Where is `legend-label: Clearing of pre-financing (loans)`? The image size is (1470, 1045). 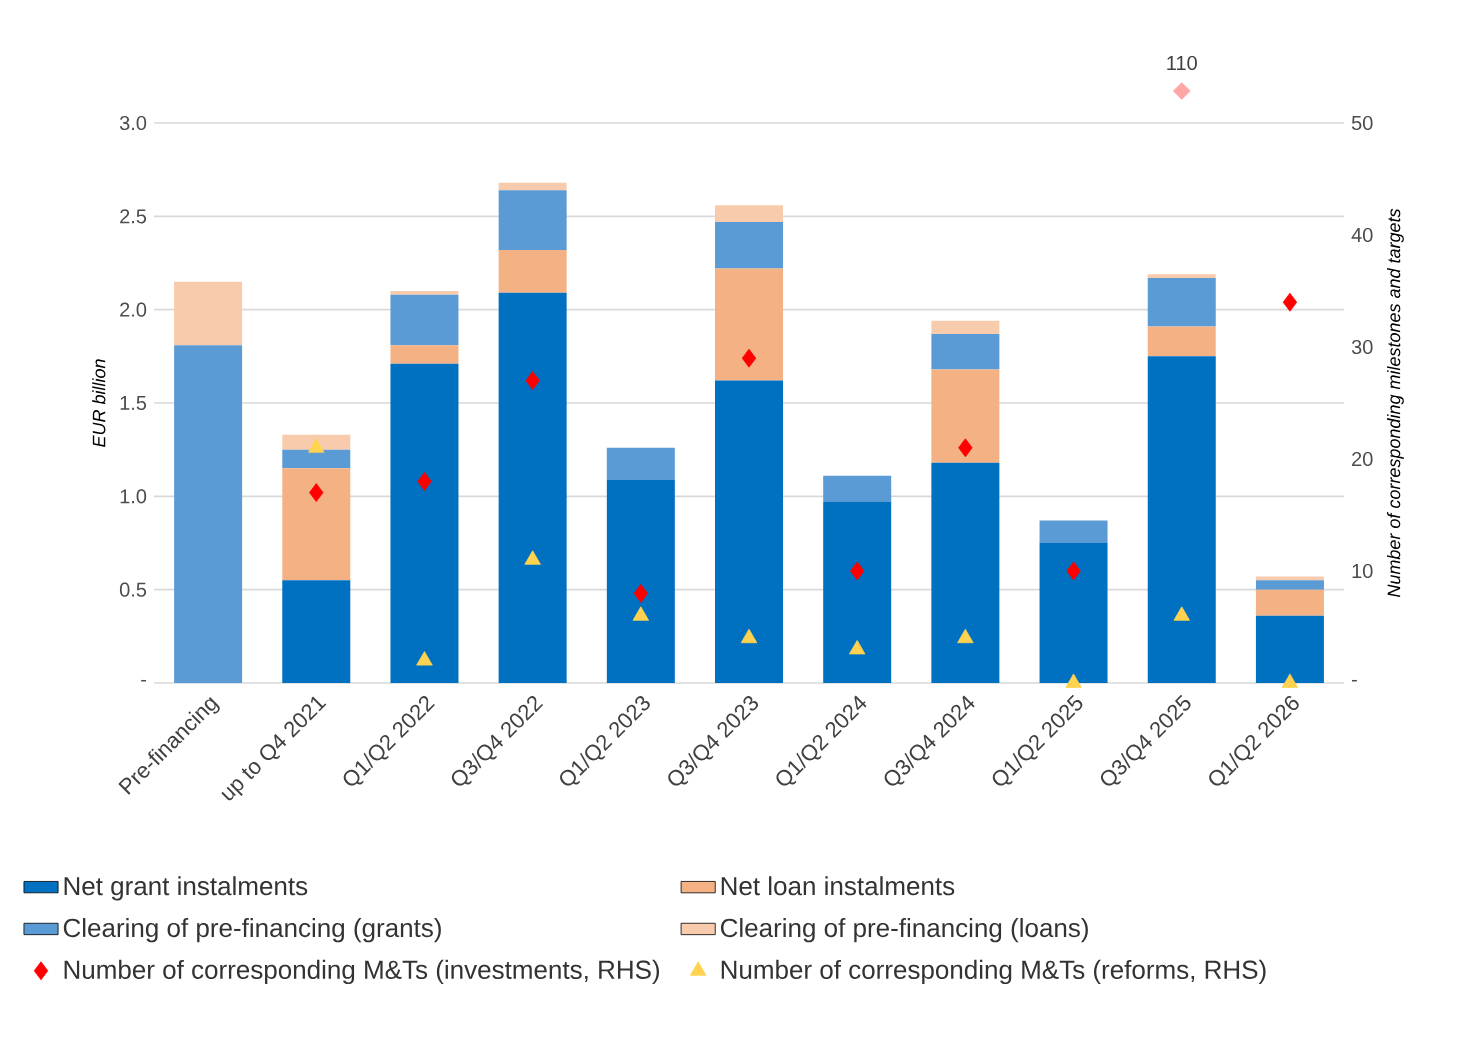
legend-label: Clearing of pre-financing (loans) is located at coordinates (904, 930).